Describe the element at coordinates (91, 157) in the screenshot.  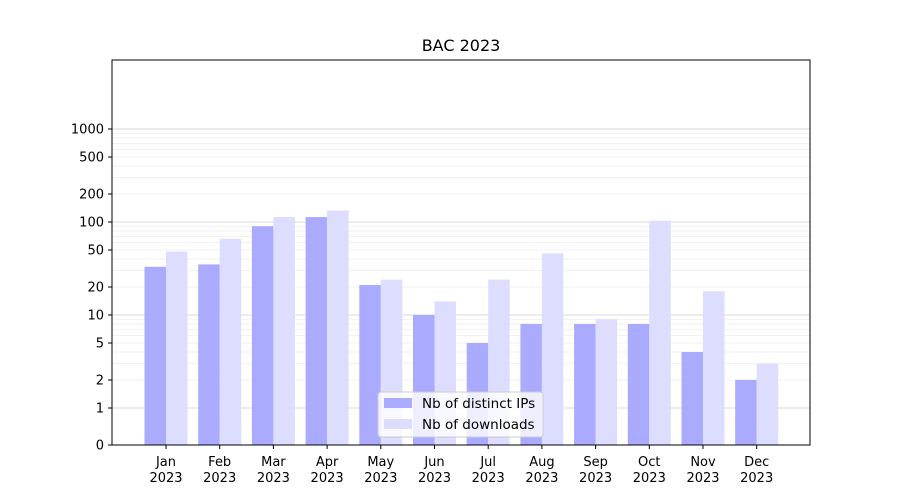
I see `y-tick-label: 500` at that location.